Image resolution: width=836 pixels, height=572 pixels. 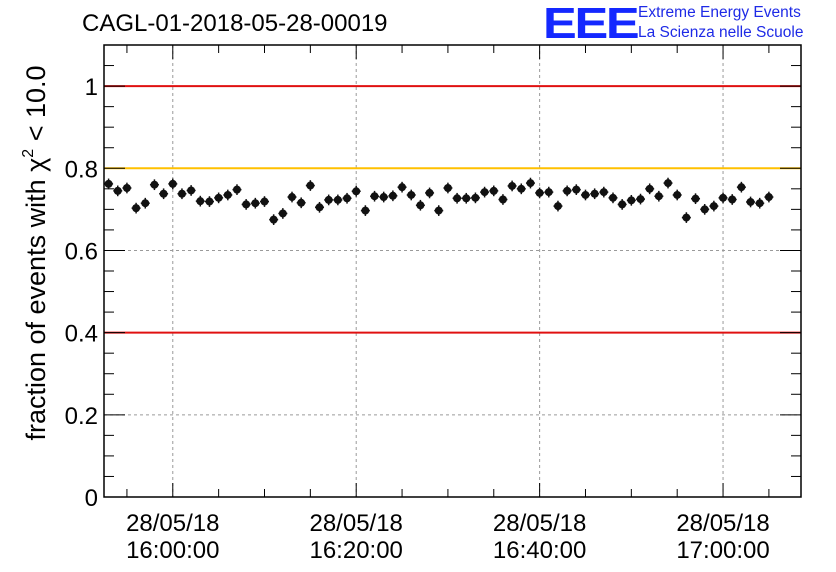 I want to click on logo-line-2: La Scienza nelle Scuole, so click(x=721, y=32).